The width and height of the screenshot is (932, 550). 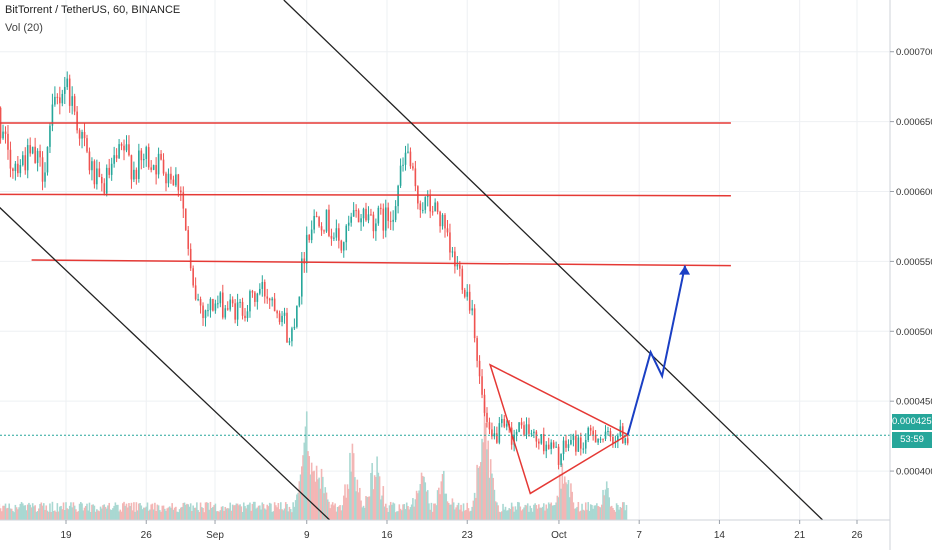 What do you see at coordinates (445, 530) in the screenshot?
I see `time-axis: 19 26 Sep 9 16 23 Oct 7 14 21 26` at bounding box center [445, 530].